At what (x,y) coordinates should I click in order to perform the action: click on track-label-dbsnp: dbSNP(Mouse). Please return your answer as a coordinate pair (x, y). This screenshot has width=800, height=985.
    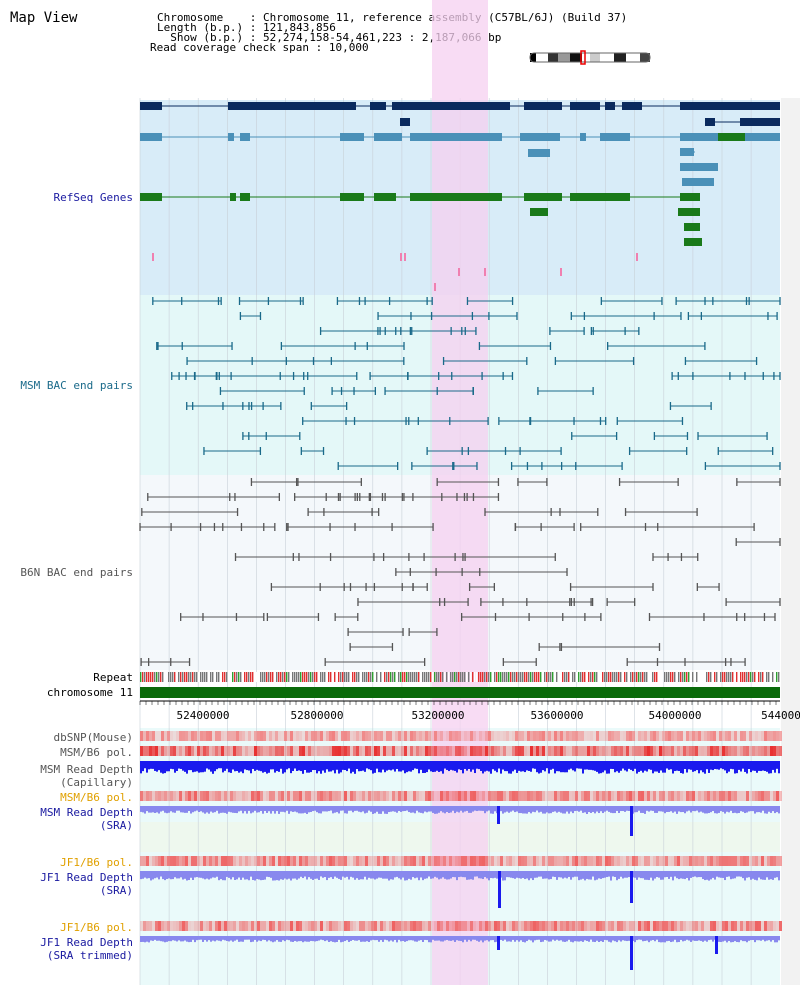
    Looking at the image, I should click on (93, 737).